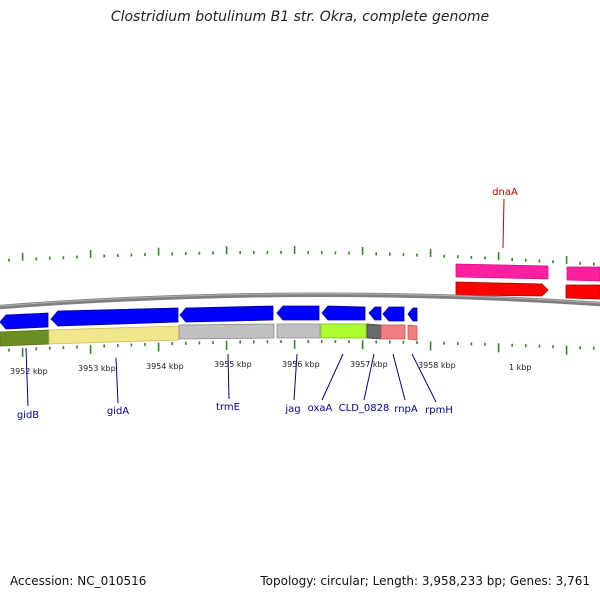 This screenshot has height=600, width=600. What do you see at coordinates (374, 331) in the screenshot?
I see `gene-CLD_0828-box` at bounding box center [374, 331].